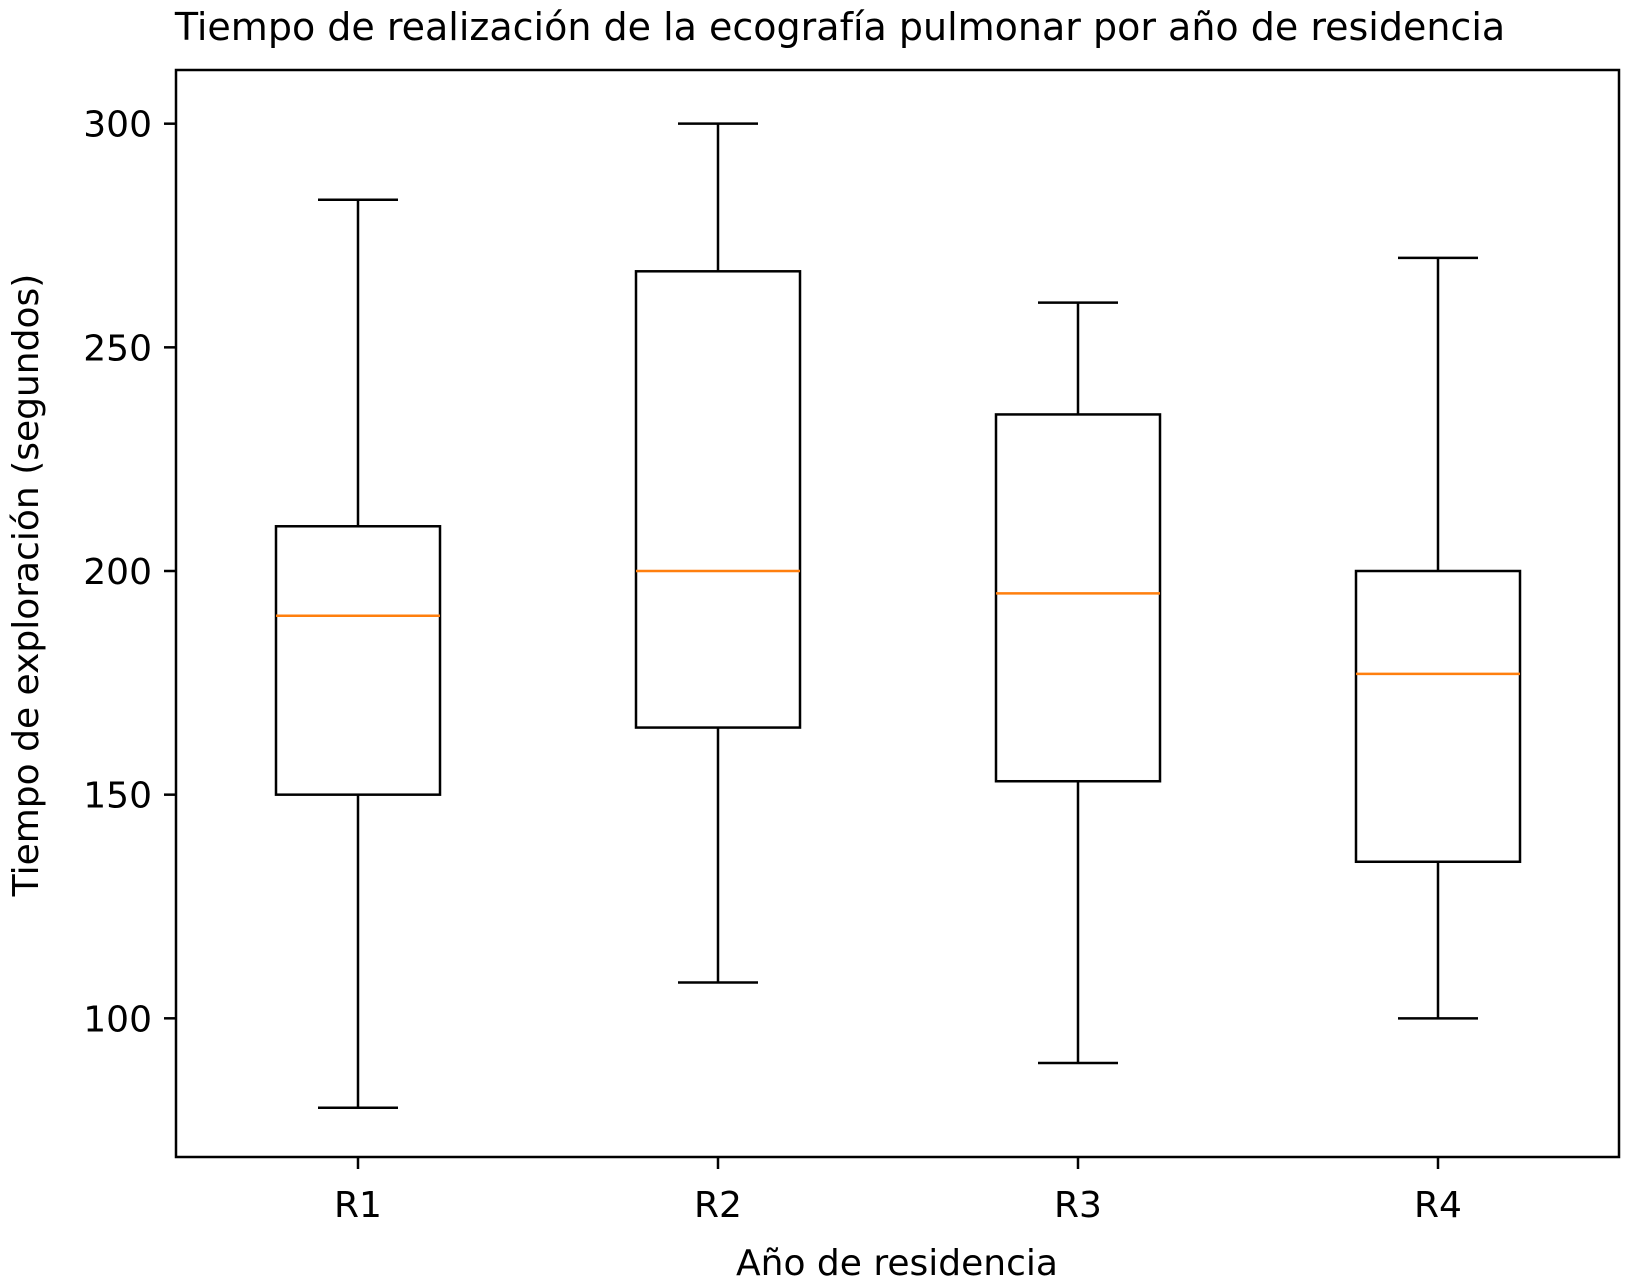 This screenshot has height=1280, width=1625. Describe the element at coordinates (117, 1019) in the screenshot. I see `y-tick-label: 100` at that location.